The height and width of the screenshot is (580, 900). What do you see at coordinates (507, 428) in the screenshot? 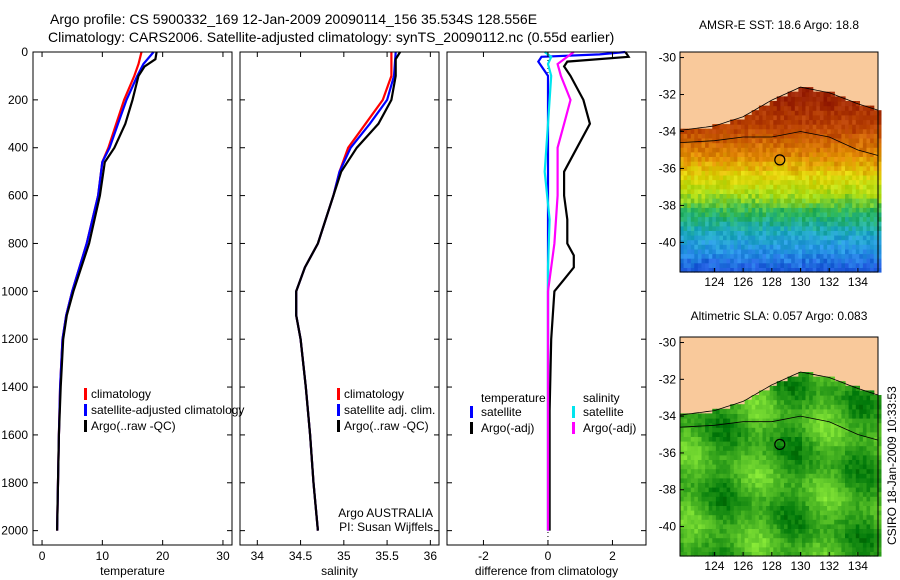
I see `legend-label: Argo(-adj)` at bounding box center [507, 428].